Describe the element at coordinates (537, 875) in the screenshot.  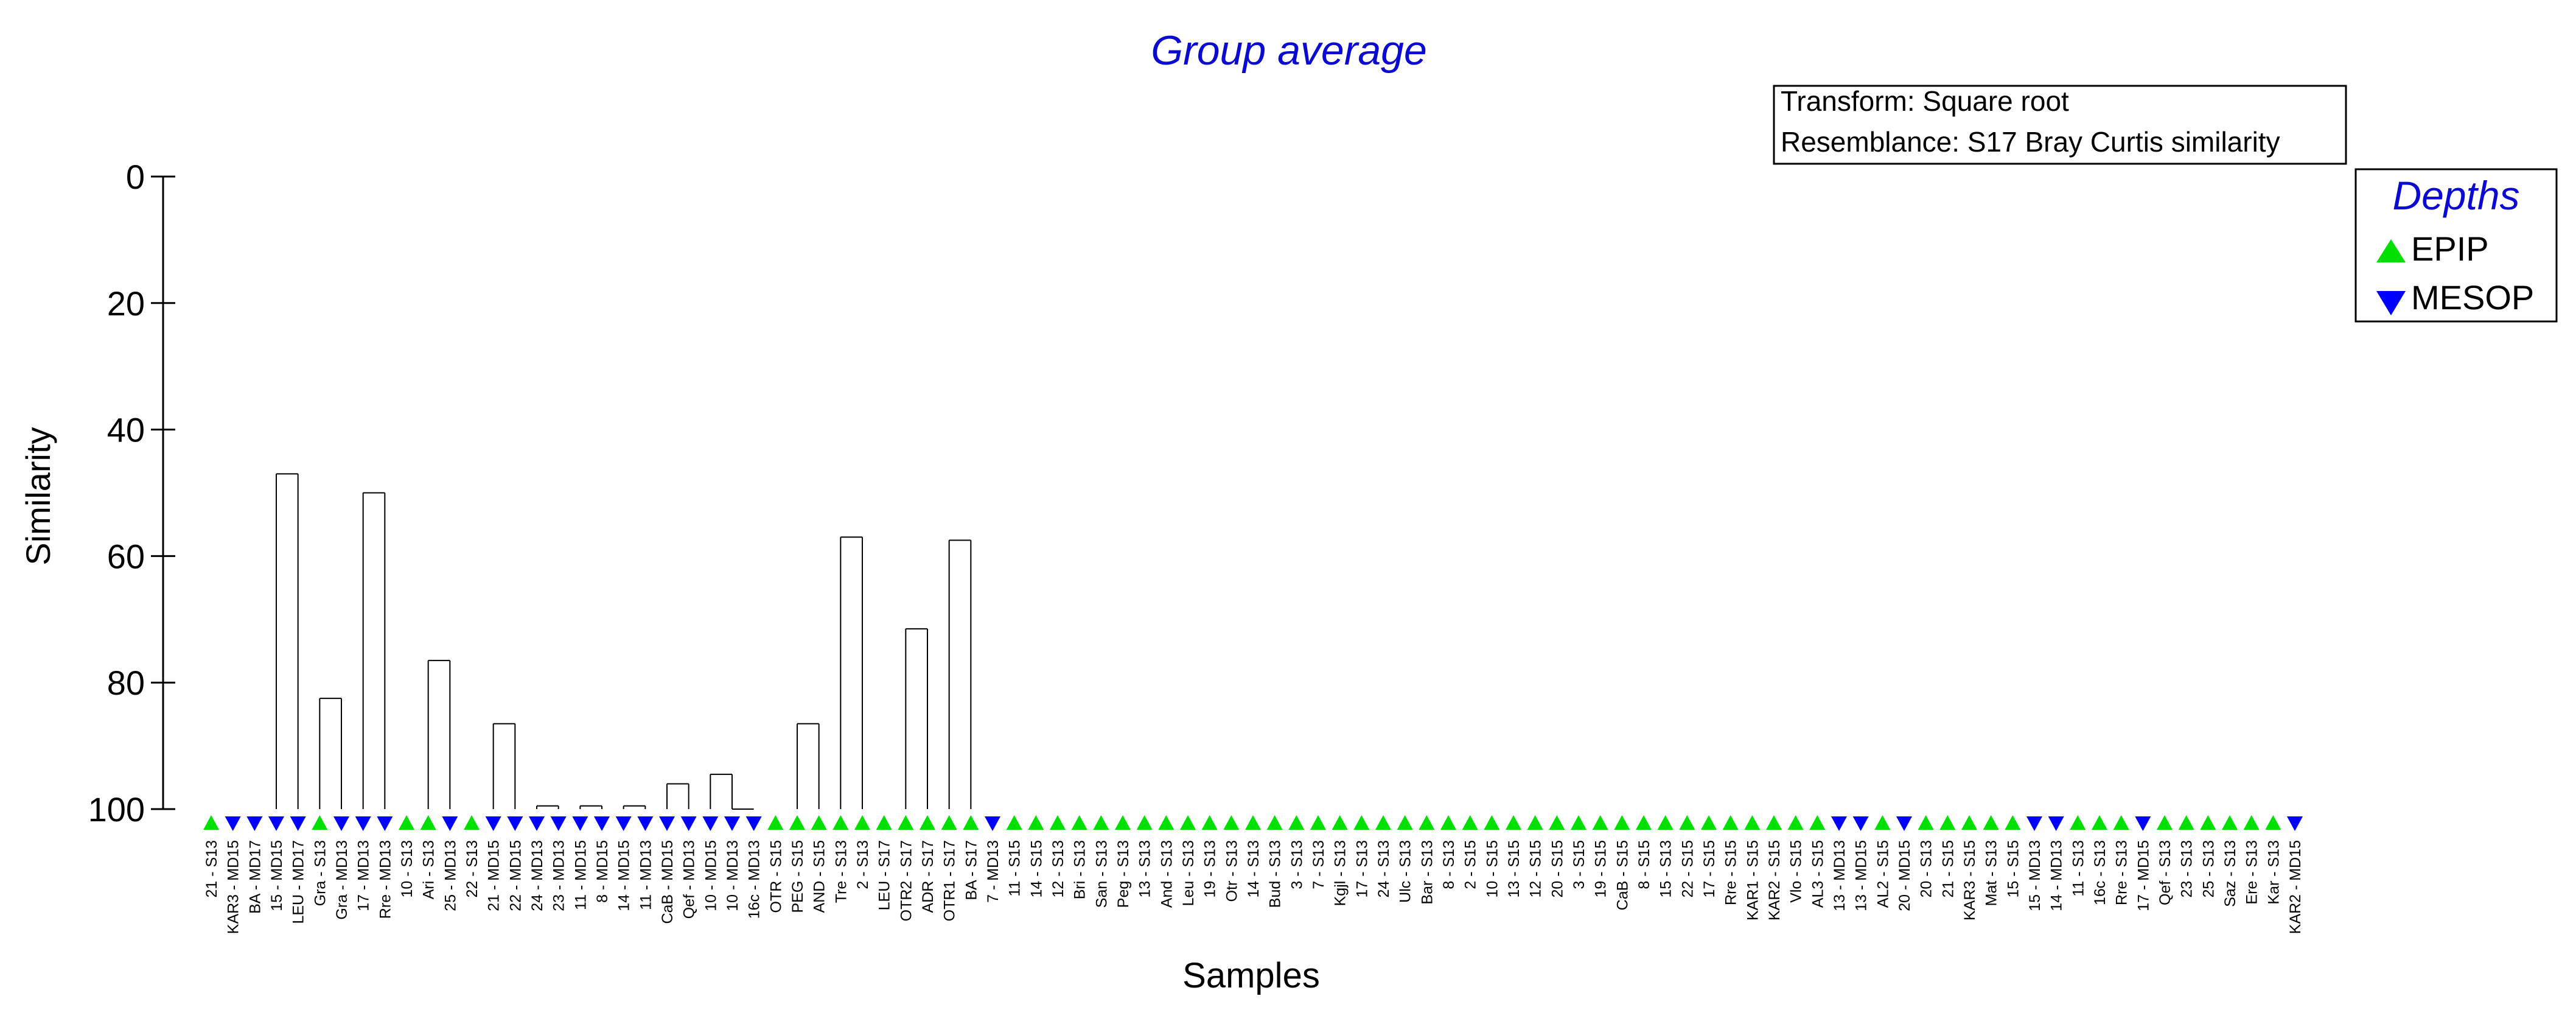
I see `sample-label: 24 - MD13` at that location.